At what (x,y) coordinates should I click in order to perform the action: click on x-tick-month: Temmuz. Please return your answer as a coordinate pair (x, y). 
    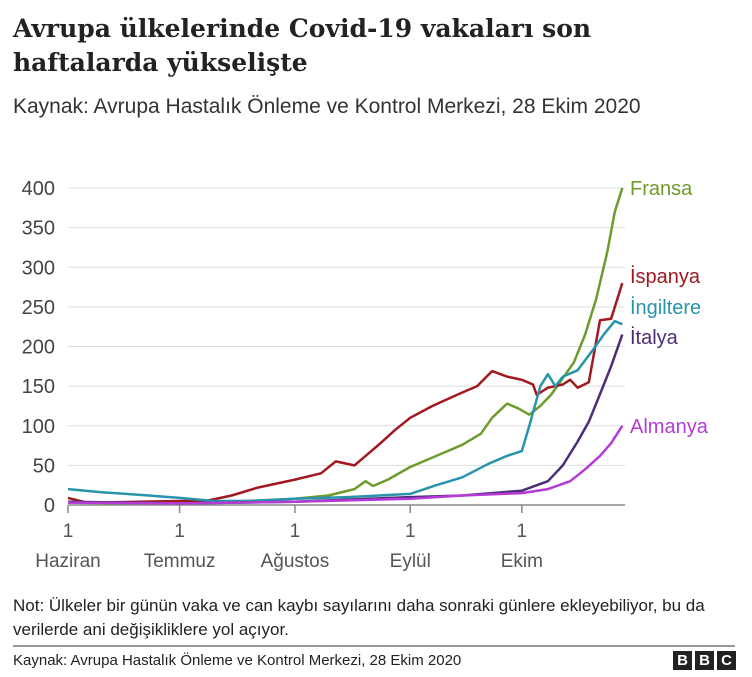
    Looking at the image, I should click on (180, 561).